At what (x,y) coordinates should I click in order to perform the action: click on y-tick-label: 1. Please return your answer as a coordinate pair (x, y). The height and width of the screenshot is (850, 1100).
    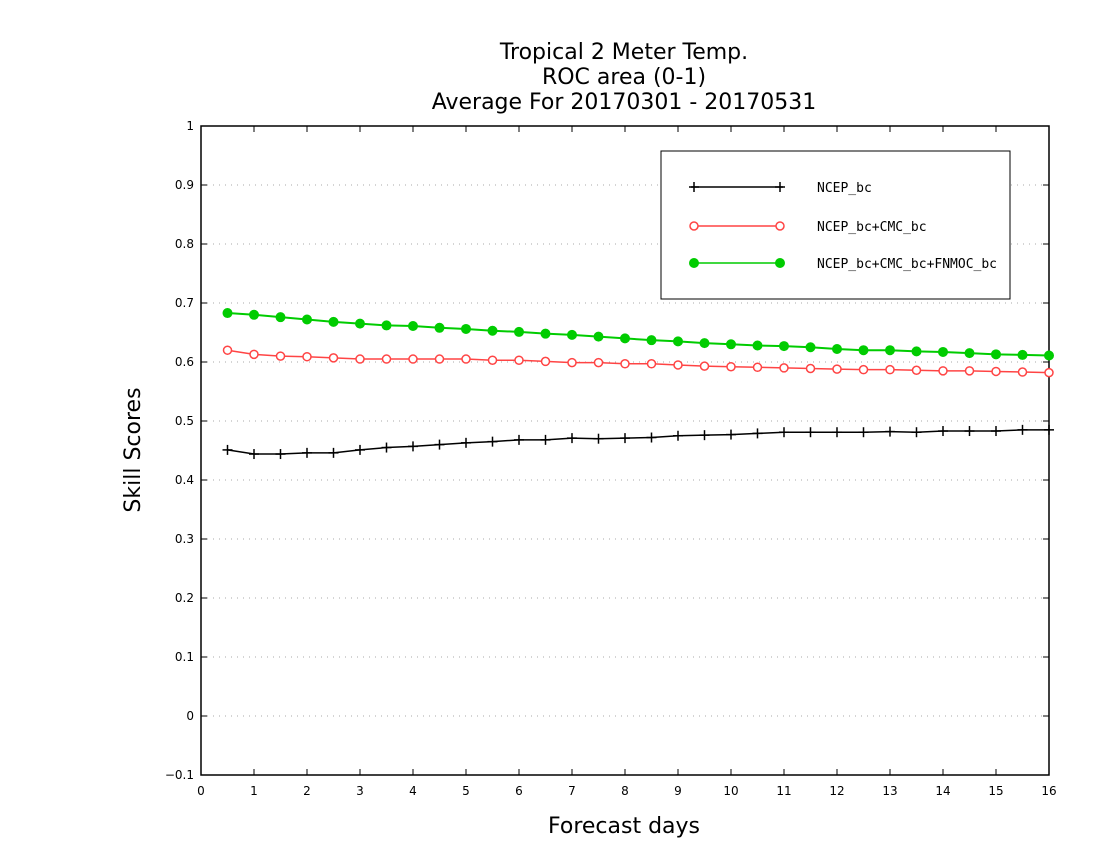
    Looking at the image, I should click on (190, 126).